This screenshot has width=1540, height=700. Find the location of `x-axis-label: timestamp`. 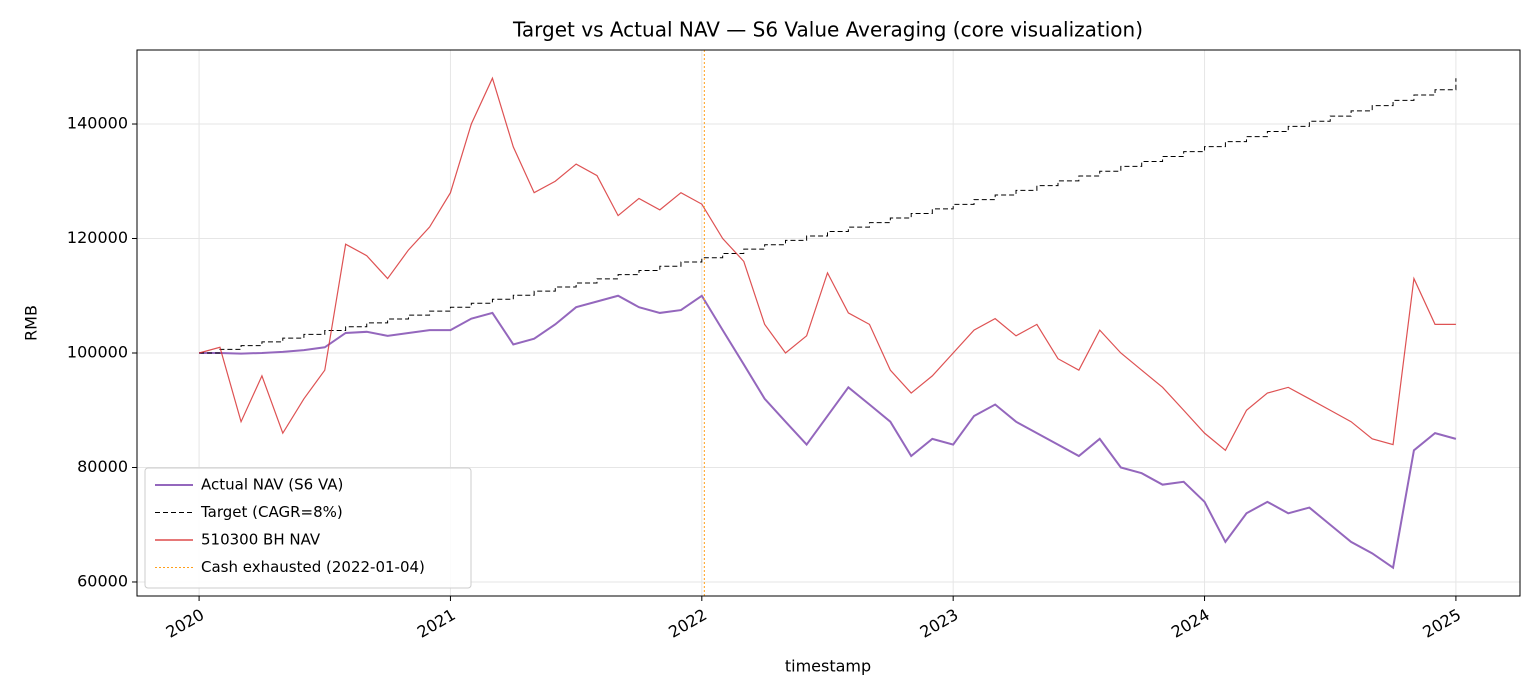

x-axis-label: timestamp is located at coordinates (828, 666).